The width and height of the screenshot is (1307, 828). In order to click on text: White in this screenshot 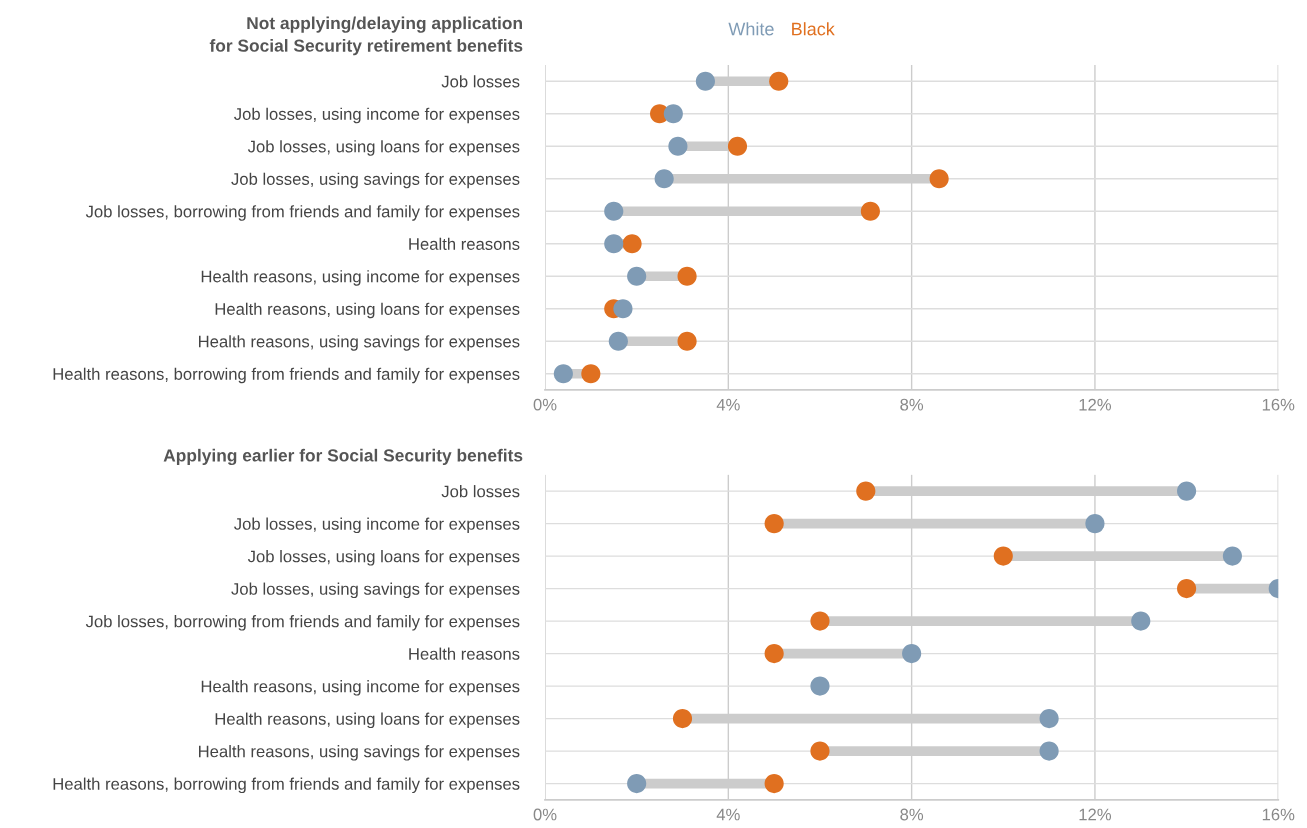, I will do `click(751, 29)`.